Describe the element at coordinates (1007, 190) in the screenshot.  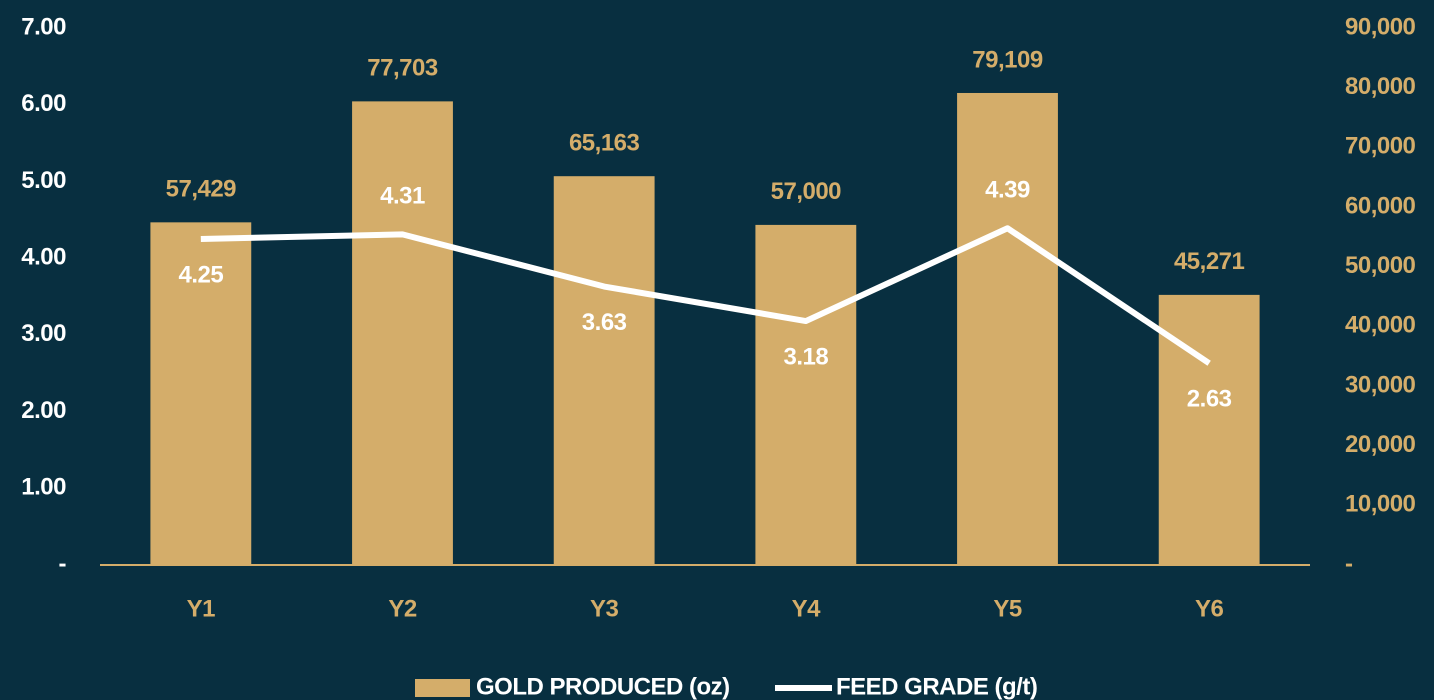
I see `line-value-label: 4.39` at that location.